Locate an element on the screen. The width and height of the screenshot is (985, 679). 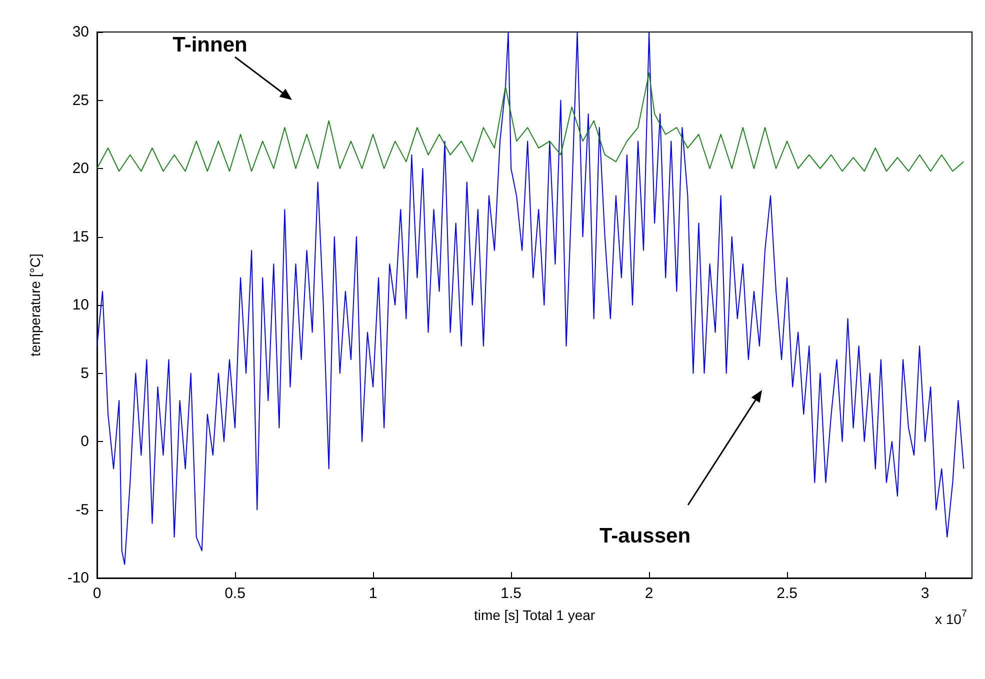
x-tick-label: 2.5 is located at coordinates (787, 593).